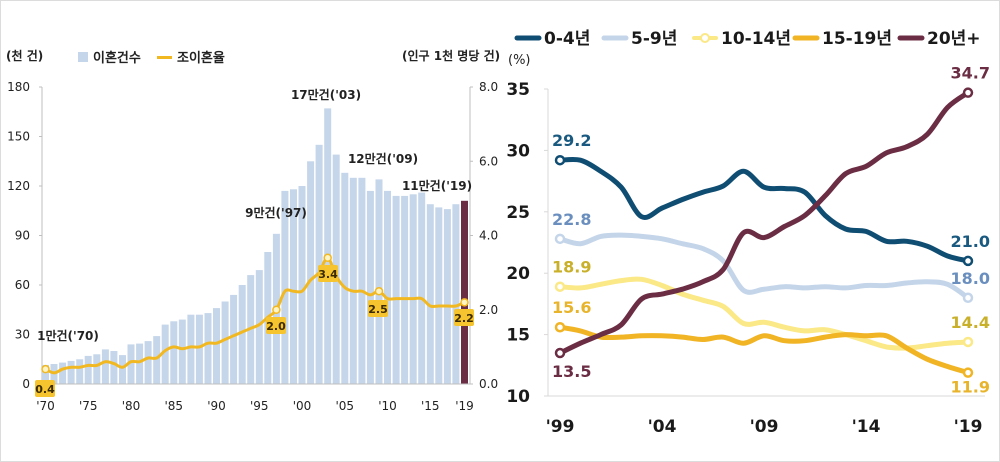  I want to click on legend-swatch-crude-divorce-rate, so click(164, 57).